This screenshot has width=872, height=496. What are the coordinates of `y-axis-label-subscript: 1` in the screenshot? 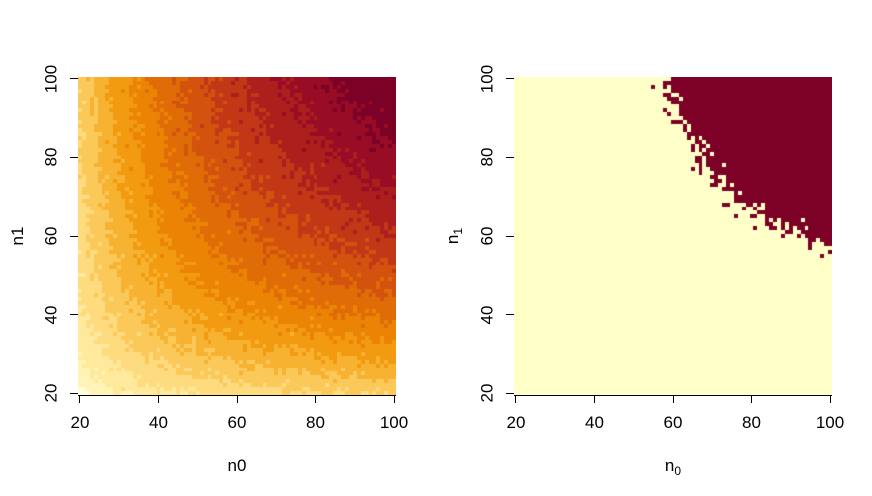 It's located at (458, 231).